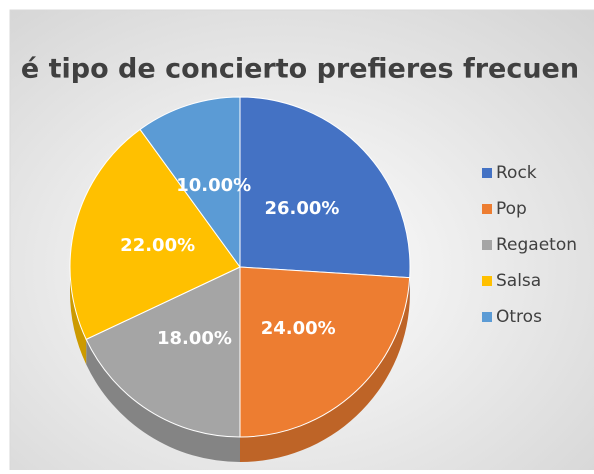 The image size is (594, 474). I want to click on legend-label: Salsa, so click(518, 281).